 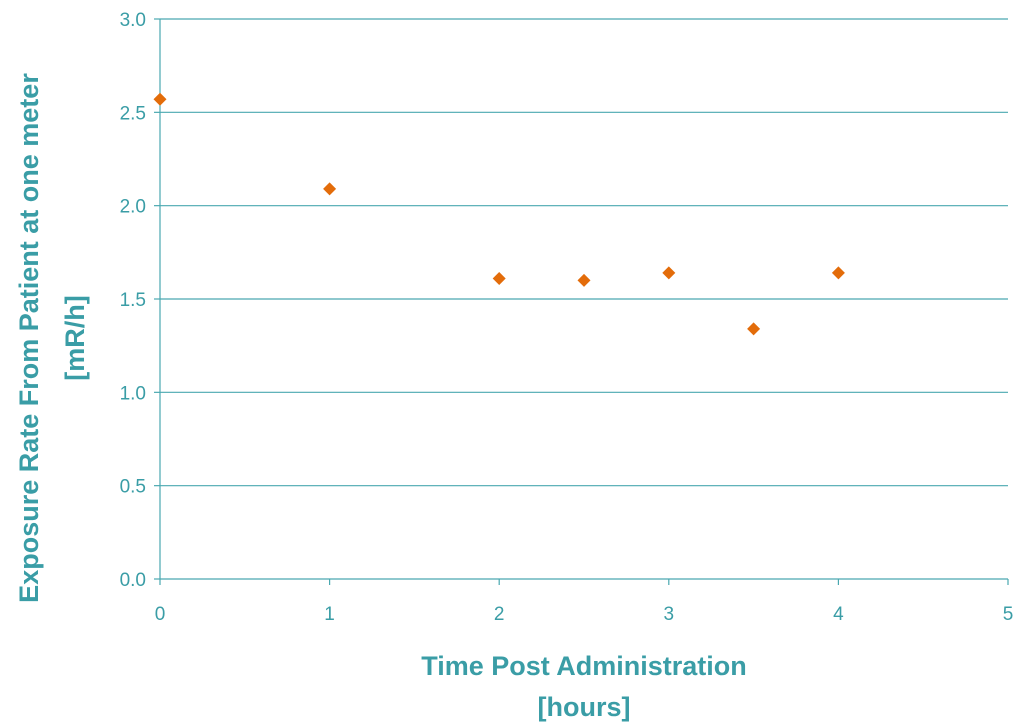 What do you see at coordinates (838, 614) in the screenshot?
I see `x-tick-label: 4` at bounding box center [838, 614].